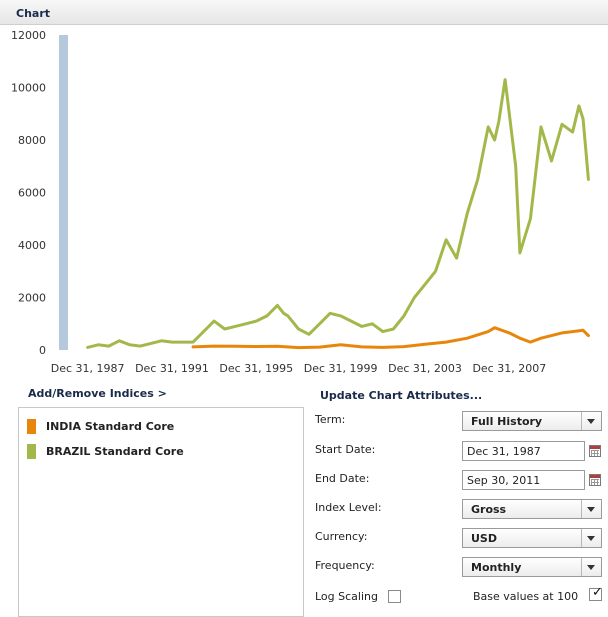 The height and width of the screenshot is (617, 608). What do you see at coordinates (532, 567) in the screenshot?
I see `frequency-select: Monthly` at bounding box center [532, 567].